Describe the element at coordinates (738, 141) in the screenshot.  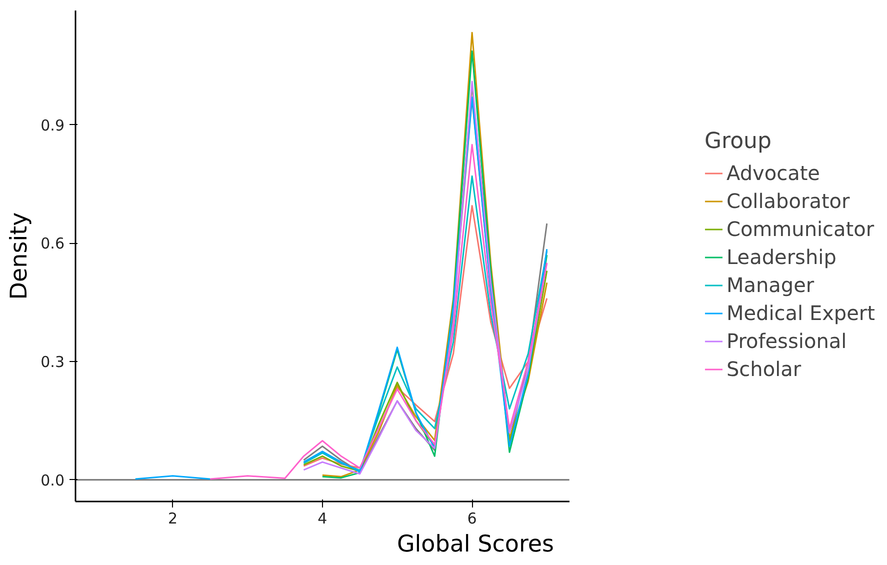
I see `legend-title: Group` at that location.